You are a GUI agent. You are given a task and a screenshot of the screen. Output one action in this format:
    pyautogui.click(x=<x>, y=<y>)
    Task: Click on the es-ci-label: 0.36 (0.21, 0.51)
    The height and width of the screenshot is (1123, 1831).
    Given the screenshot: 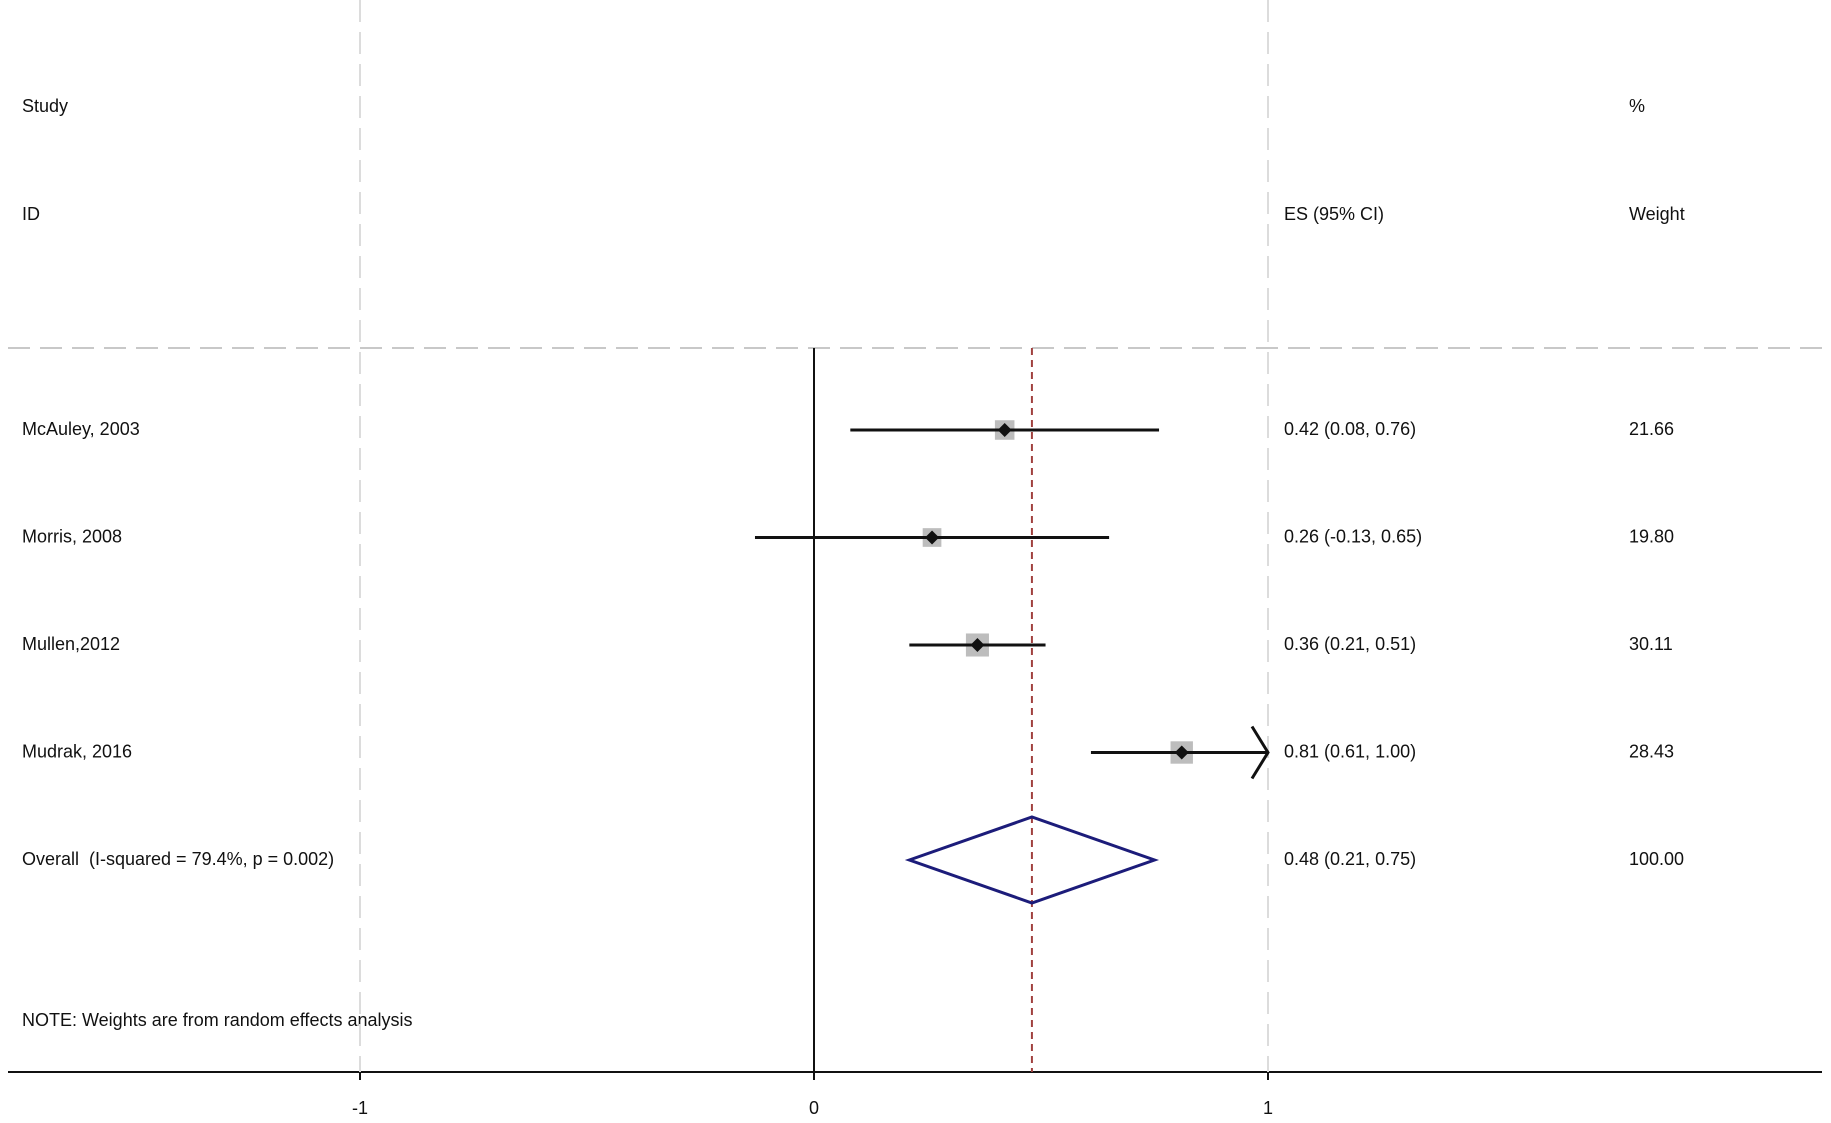 What is the action you would take?
    pyautogui.click(x=1350, y=644)
    